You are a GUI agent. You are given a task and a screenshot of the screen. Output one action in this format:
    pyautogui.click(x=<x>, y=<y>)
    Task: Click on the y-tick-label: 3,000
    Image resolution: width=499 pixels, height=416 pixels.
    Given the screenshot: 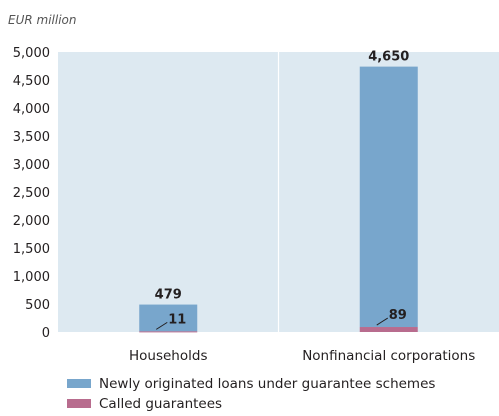 What is the action you would take?
    pyautogui.click(x=31, y=165)
    